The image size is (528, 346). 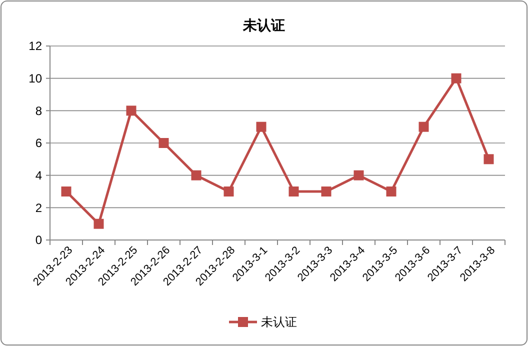 What do you see at coordinates (38, 240) in the screenshot?
I see `y-tick-label: 0` at bounding box center [38, 240].